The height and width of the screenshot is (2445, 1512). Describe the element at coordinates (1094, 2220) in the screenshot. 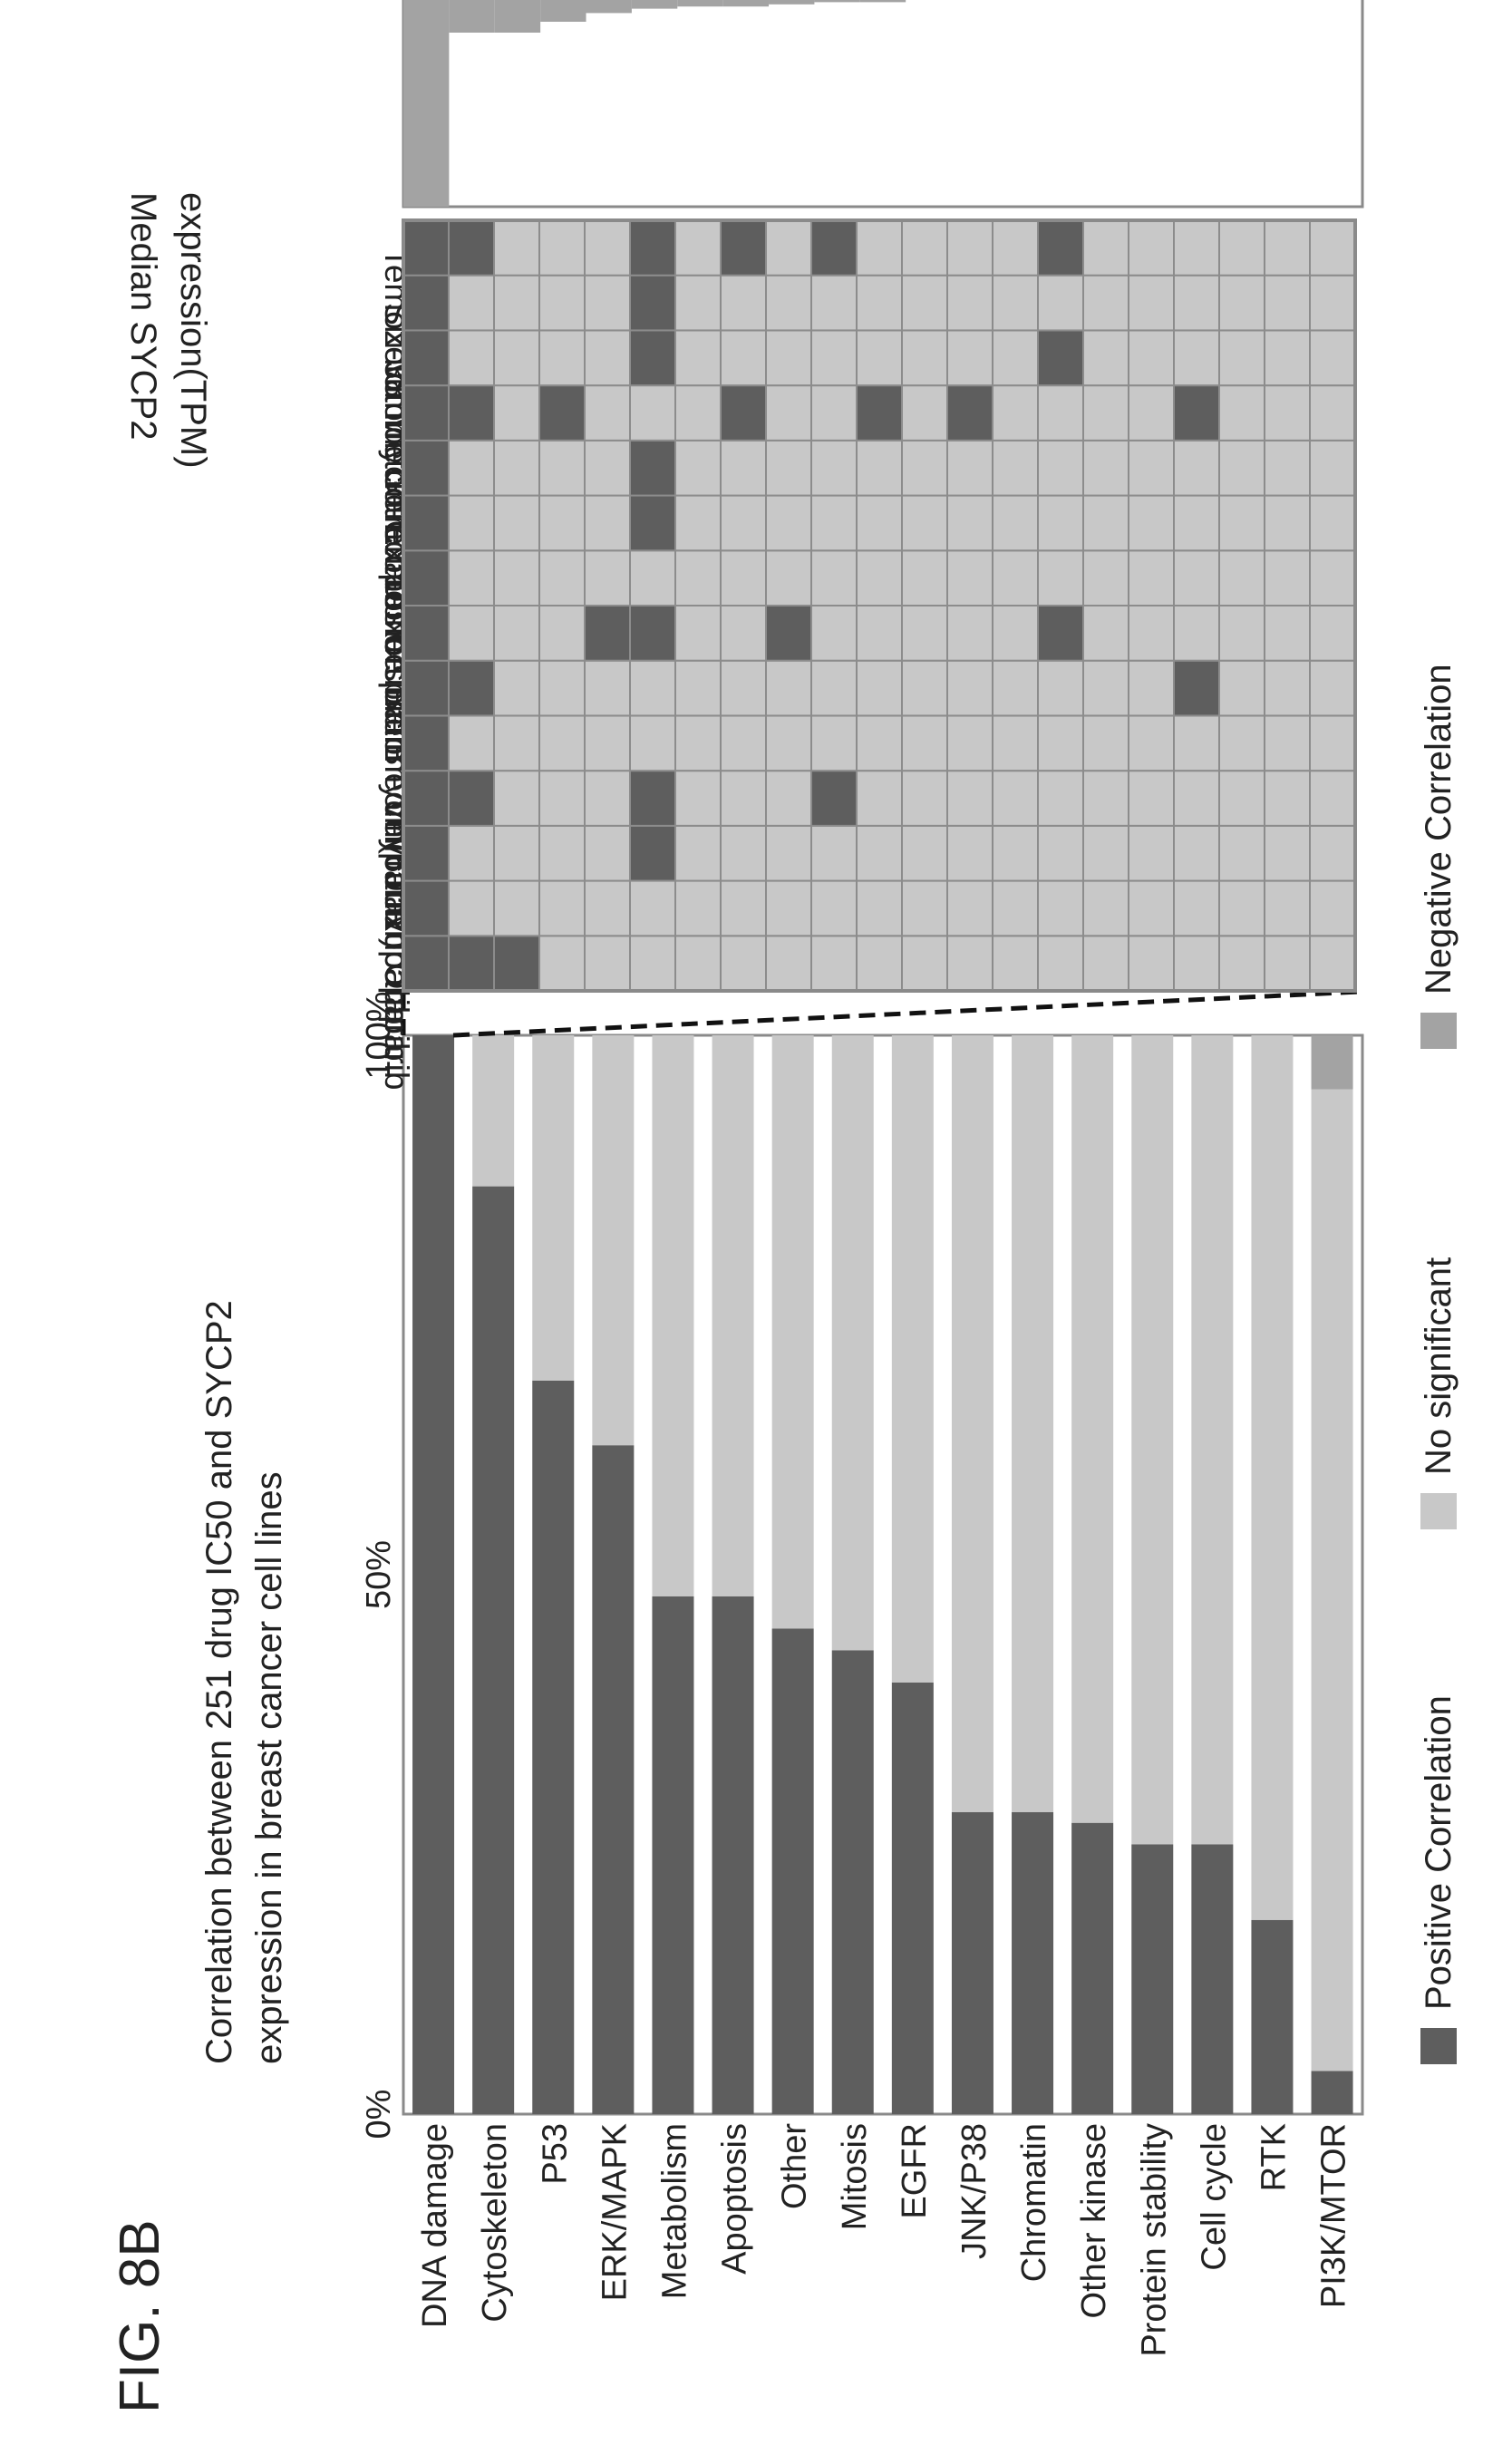

I see `category-label: Other kinase` at that location.